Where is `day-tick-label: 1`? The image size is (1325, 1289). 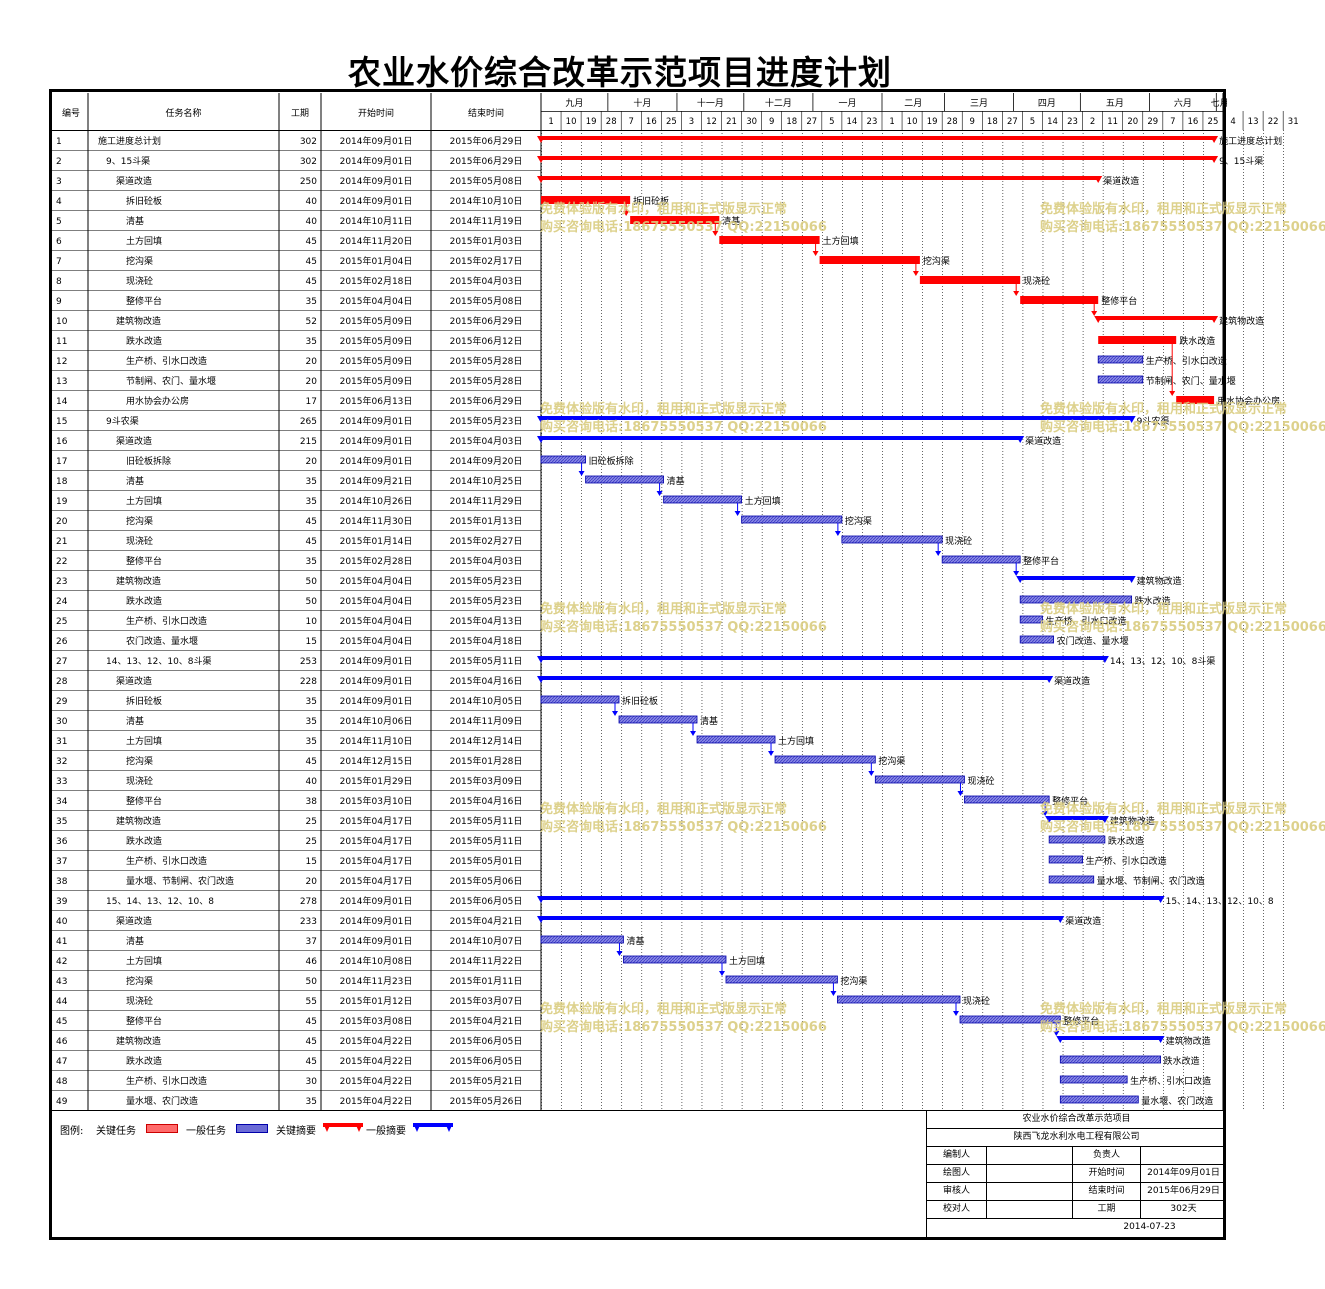 day-tick-label: 1 is located at coordinates (891, 122).